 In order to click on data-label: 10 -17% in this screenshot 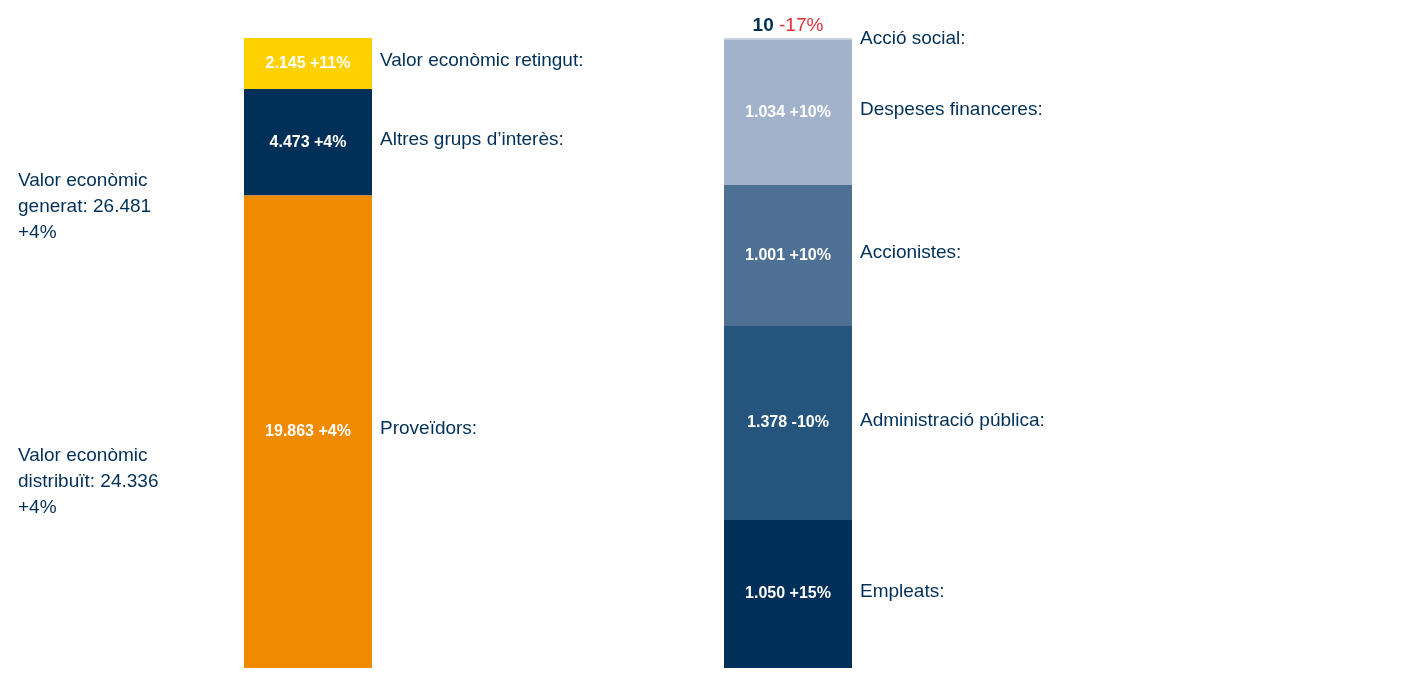, I will do `click(788, 24)`.